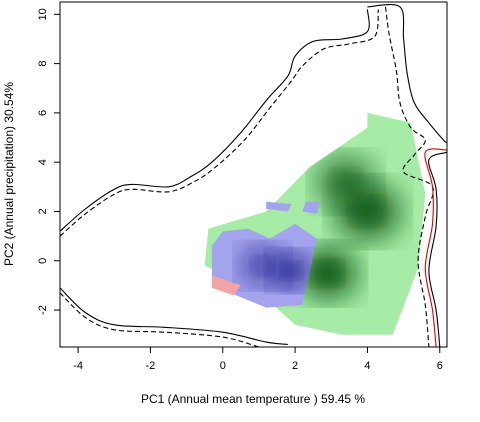 This screenshot has height=422, width=480. What do you see at coordinates (253, 399) in the screenshot?
I see `x-axis-title: PC1 (Annual mean temperature ) 59.45 %` at bounding box center [253, 399].